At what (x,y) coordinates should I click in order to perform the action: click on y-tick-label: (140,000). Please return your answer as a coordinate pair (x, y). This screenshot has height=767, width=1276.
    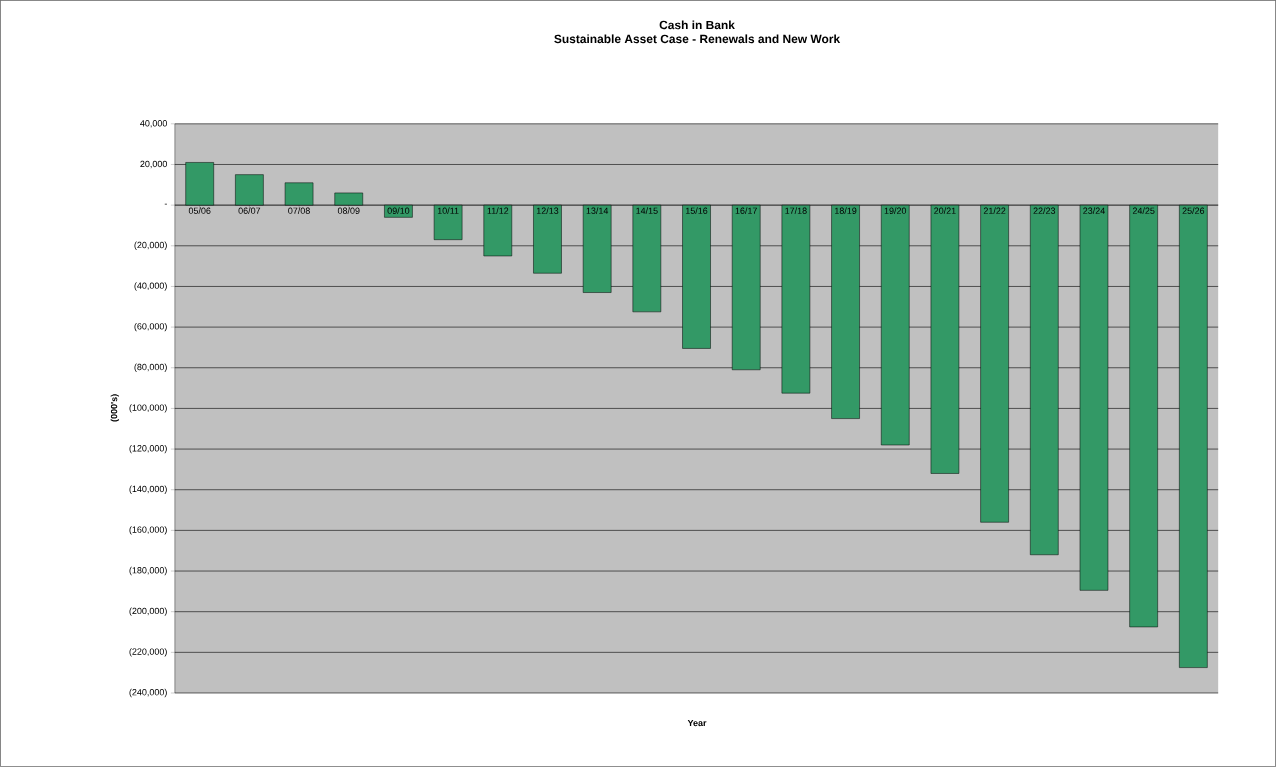
    Looking at the image, I should click on (148, 489).